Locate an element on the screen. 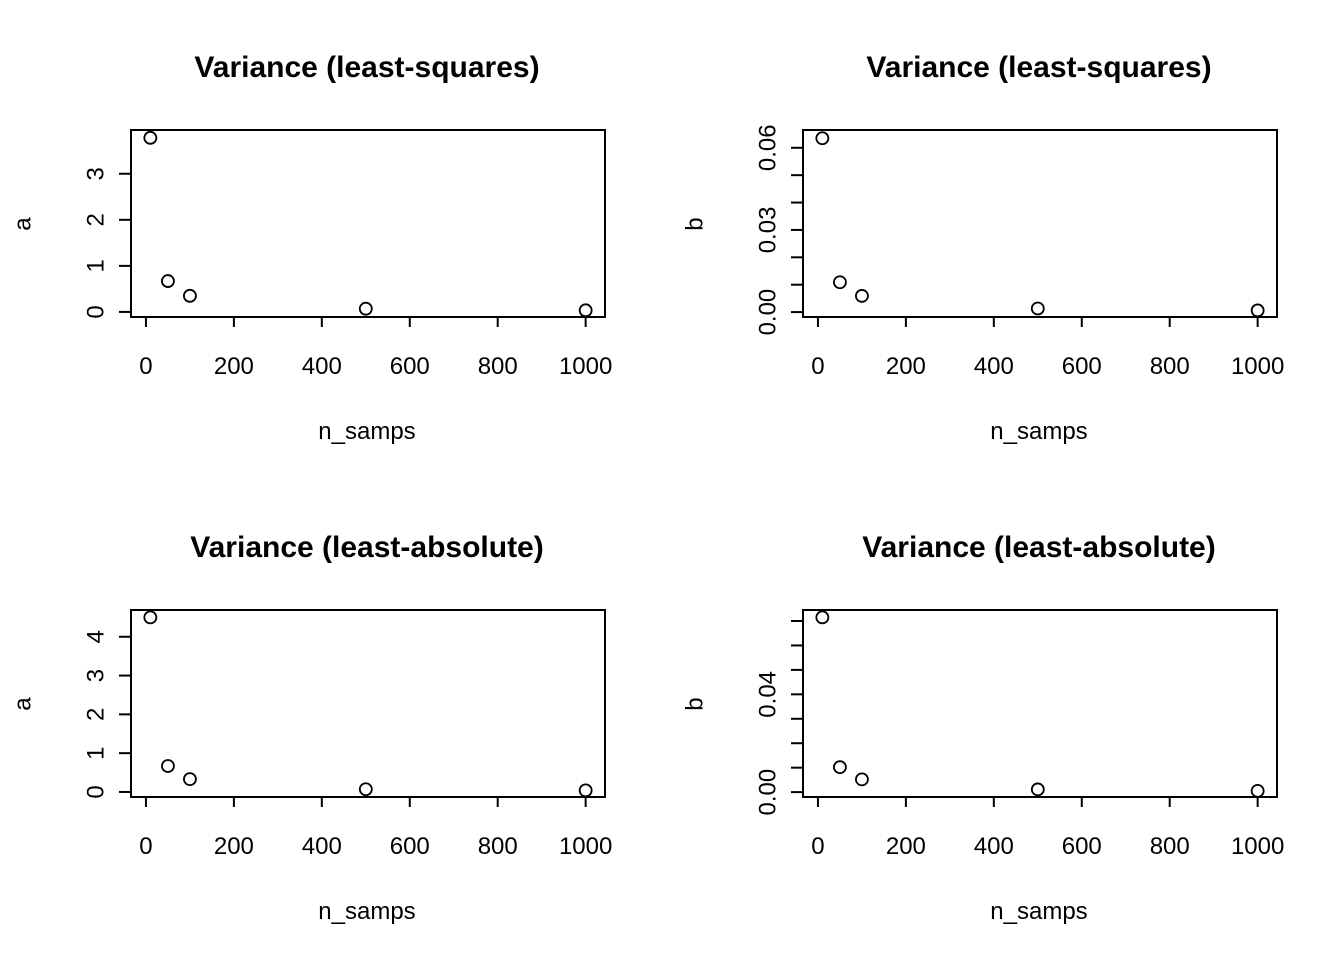 The image size is (1344, 960). y-tick-label: 4 is located at coordinates (95, 636).